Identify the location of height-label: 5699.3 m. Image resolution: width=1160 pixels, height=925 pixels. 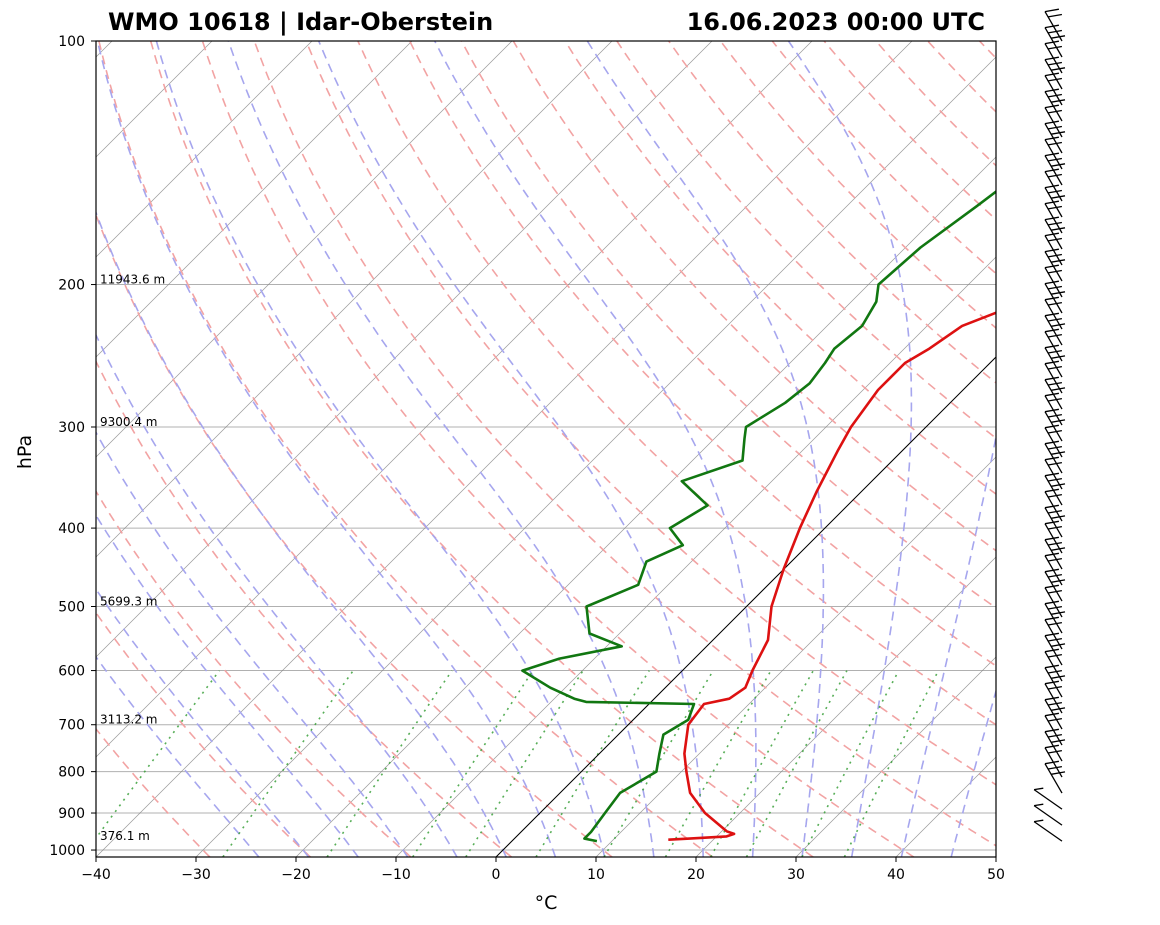
(129, 601).